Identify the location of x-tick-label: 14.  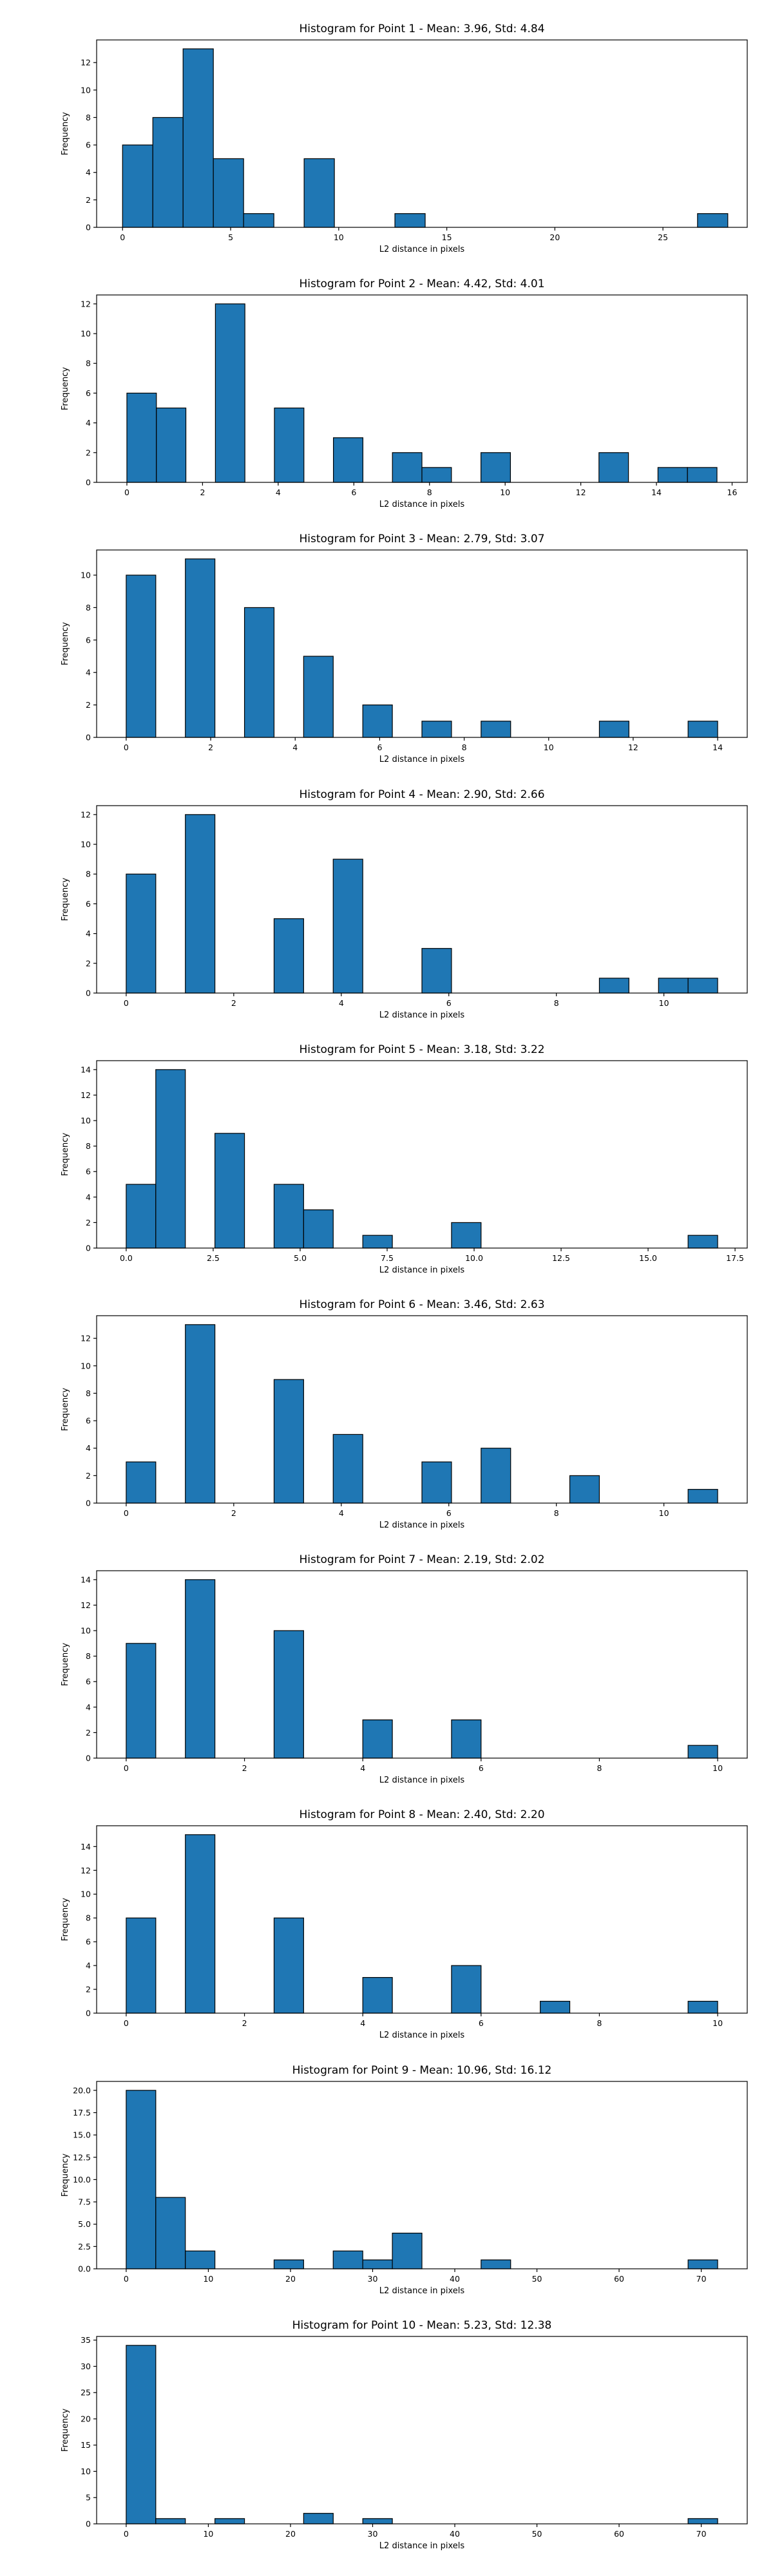
(656, 493).